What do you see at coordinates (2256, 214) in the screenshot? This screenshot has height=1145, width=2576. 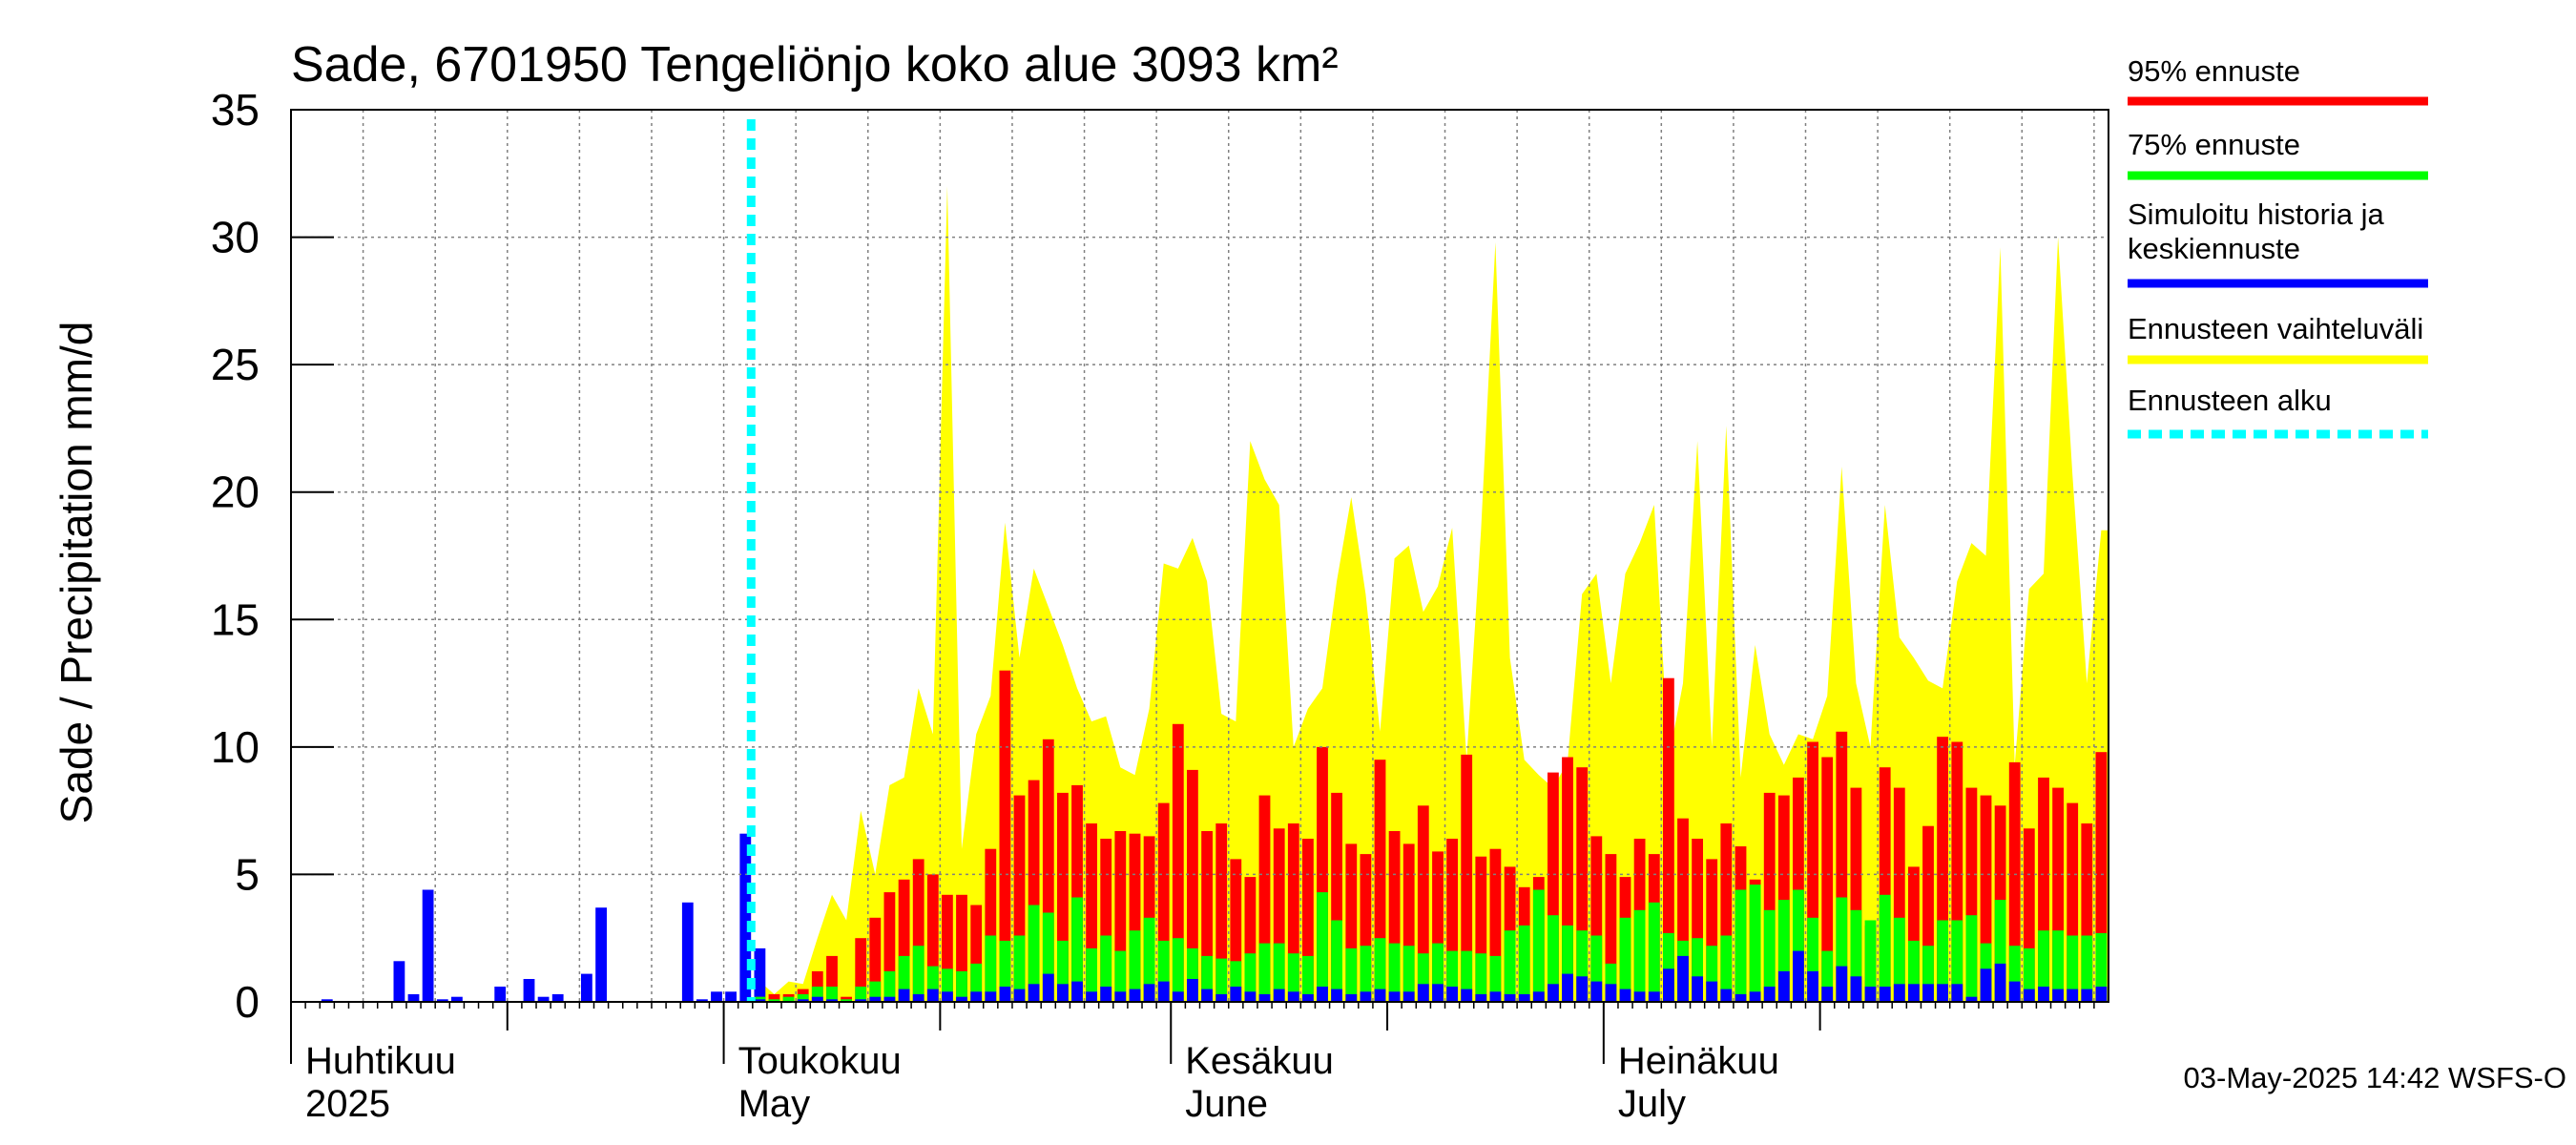 I see `legend-label: Simuloitu historia ja` at bounding box center [2256, 214].